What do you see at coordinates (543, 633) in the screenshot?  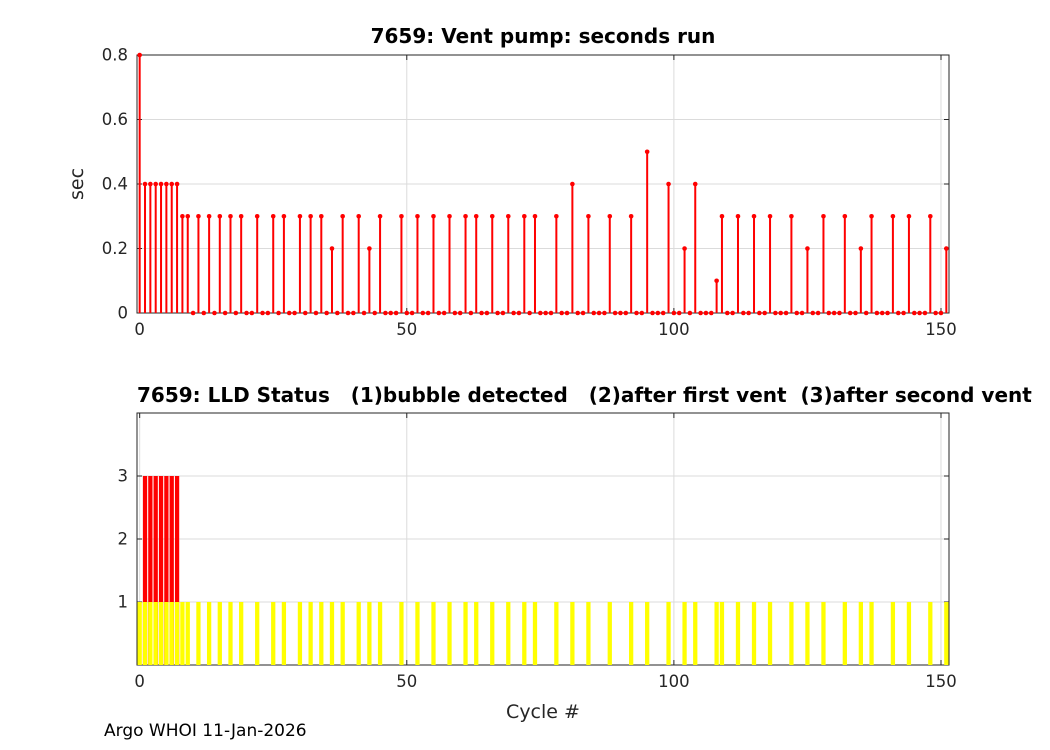 I see `bars-status-1-bubble-detected` at bounding box center [543, 633].